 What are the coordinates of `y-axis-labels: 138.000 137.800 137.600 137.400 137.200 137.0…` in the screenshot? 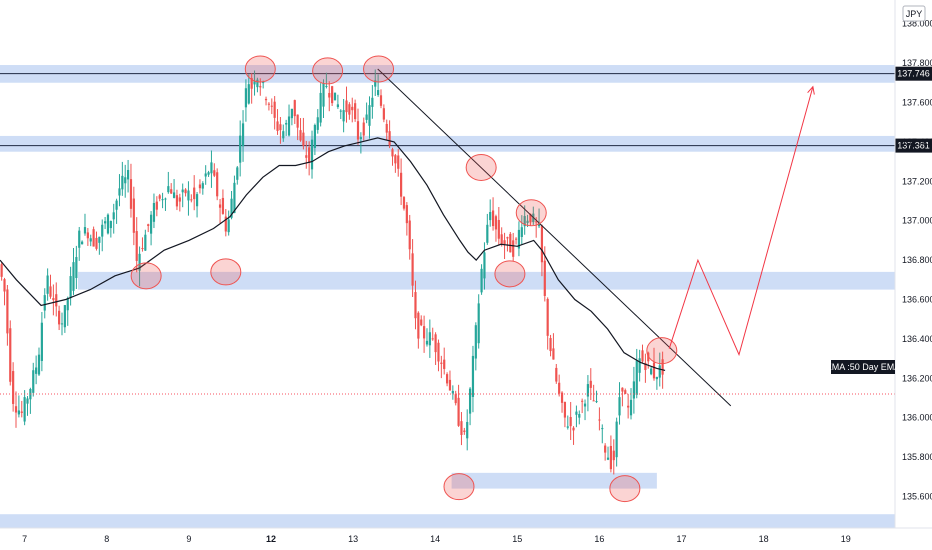 It's located at (917, 260).